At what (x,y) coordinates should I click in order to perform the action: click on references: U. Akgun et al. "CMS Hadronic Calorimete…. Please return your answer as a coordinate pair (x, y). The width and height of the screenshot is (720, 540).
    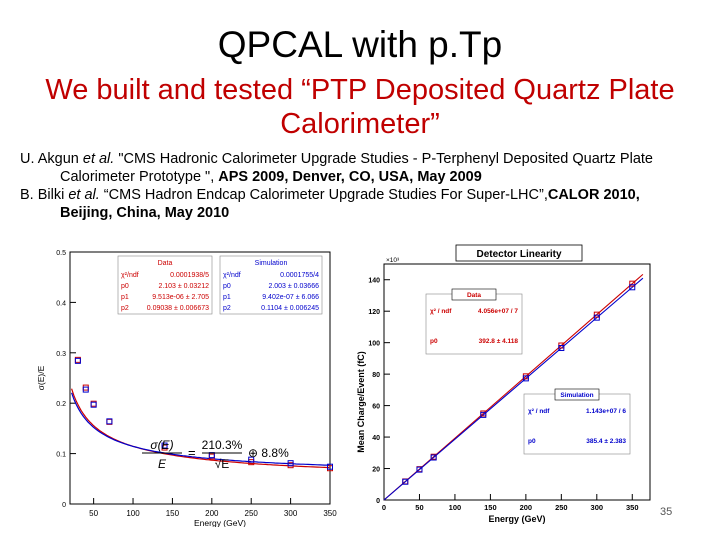
    Looking at the image, I should click on (350, 186).